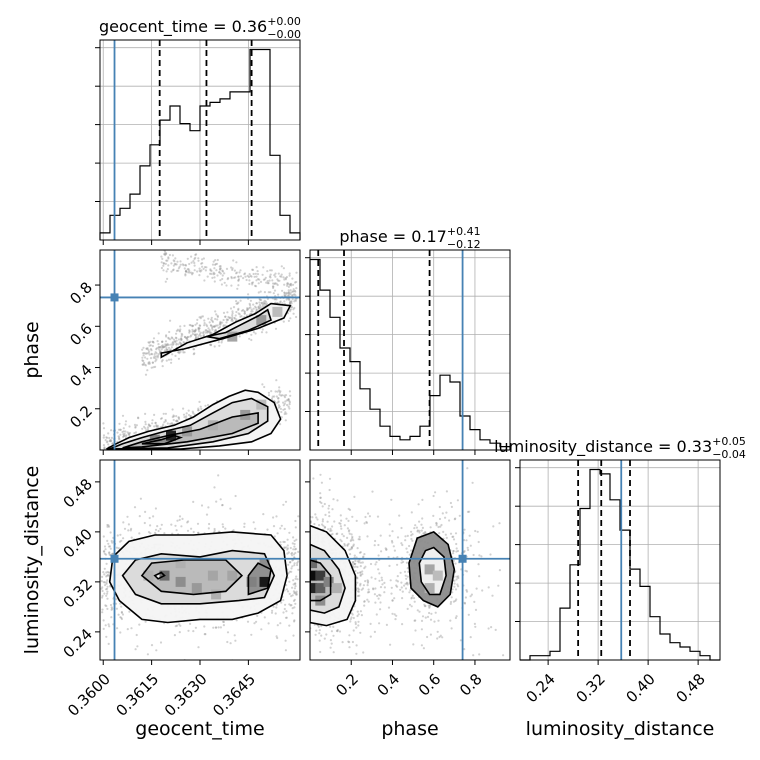  I want to click on contour-line, so click(190, 430).